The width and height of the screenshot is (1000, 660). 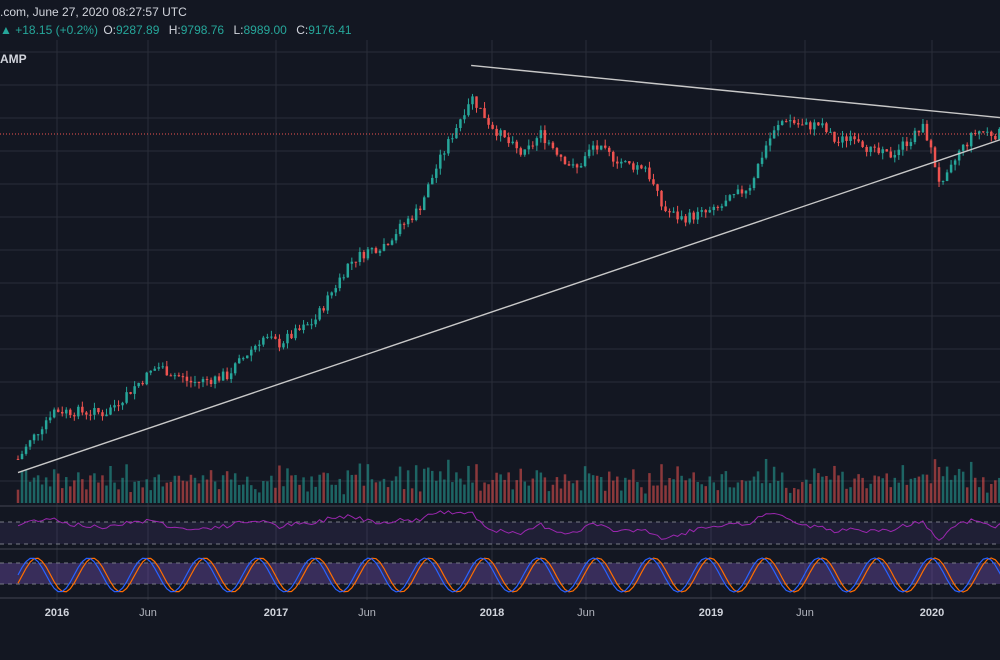 I want to click on x-tick-label: 2019, so click(x=711, y=613).